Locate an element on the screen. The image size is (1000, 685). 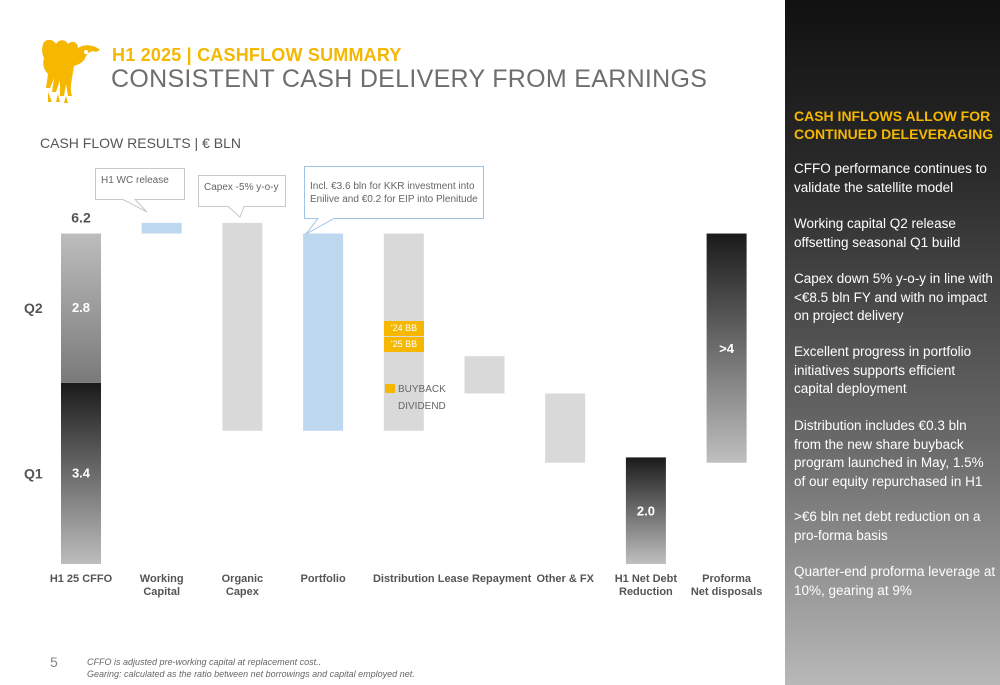
bar-proforma-net-disposals is located at coordinates (726, 348).